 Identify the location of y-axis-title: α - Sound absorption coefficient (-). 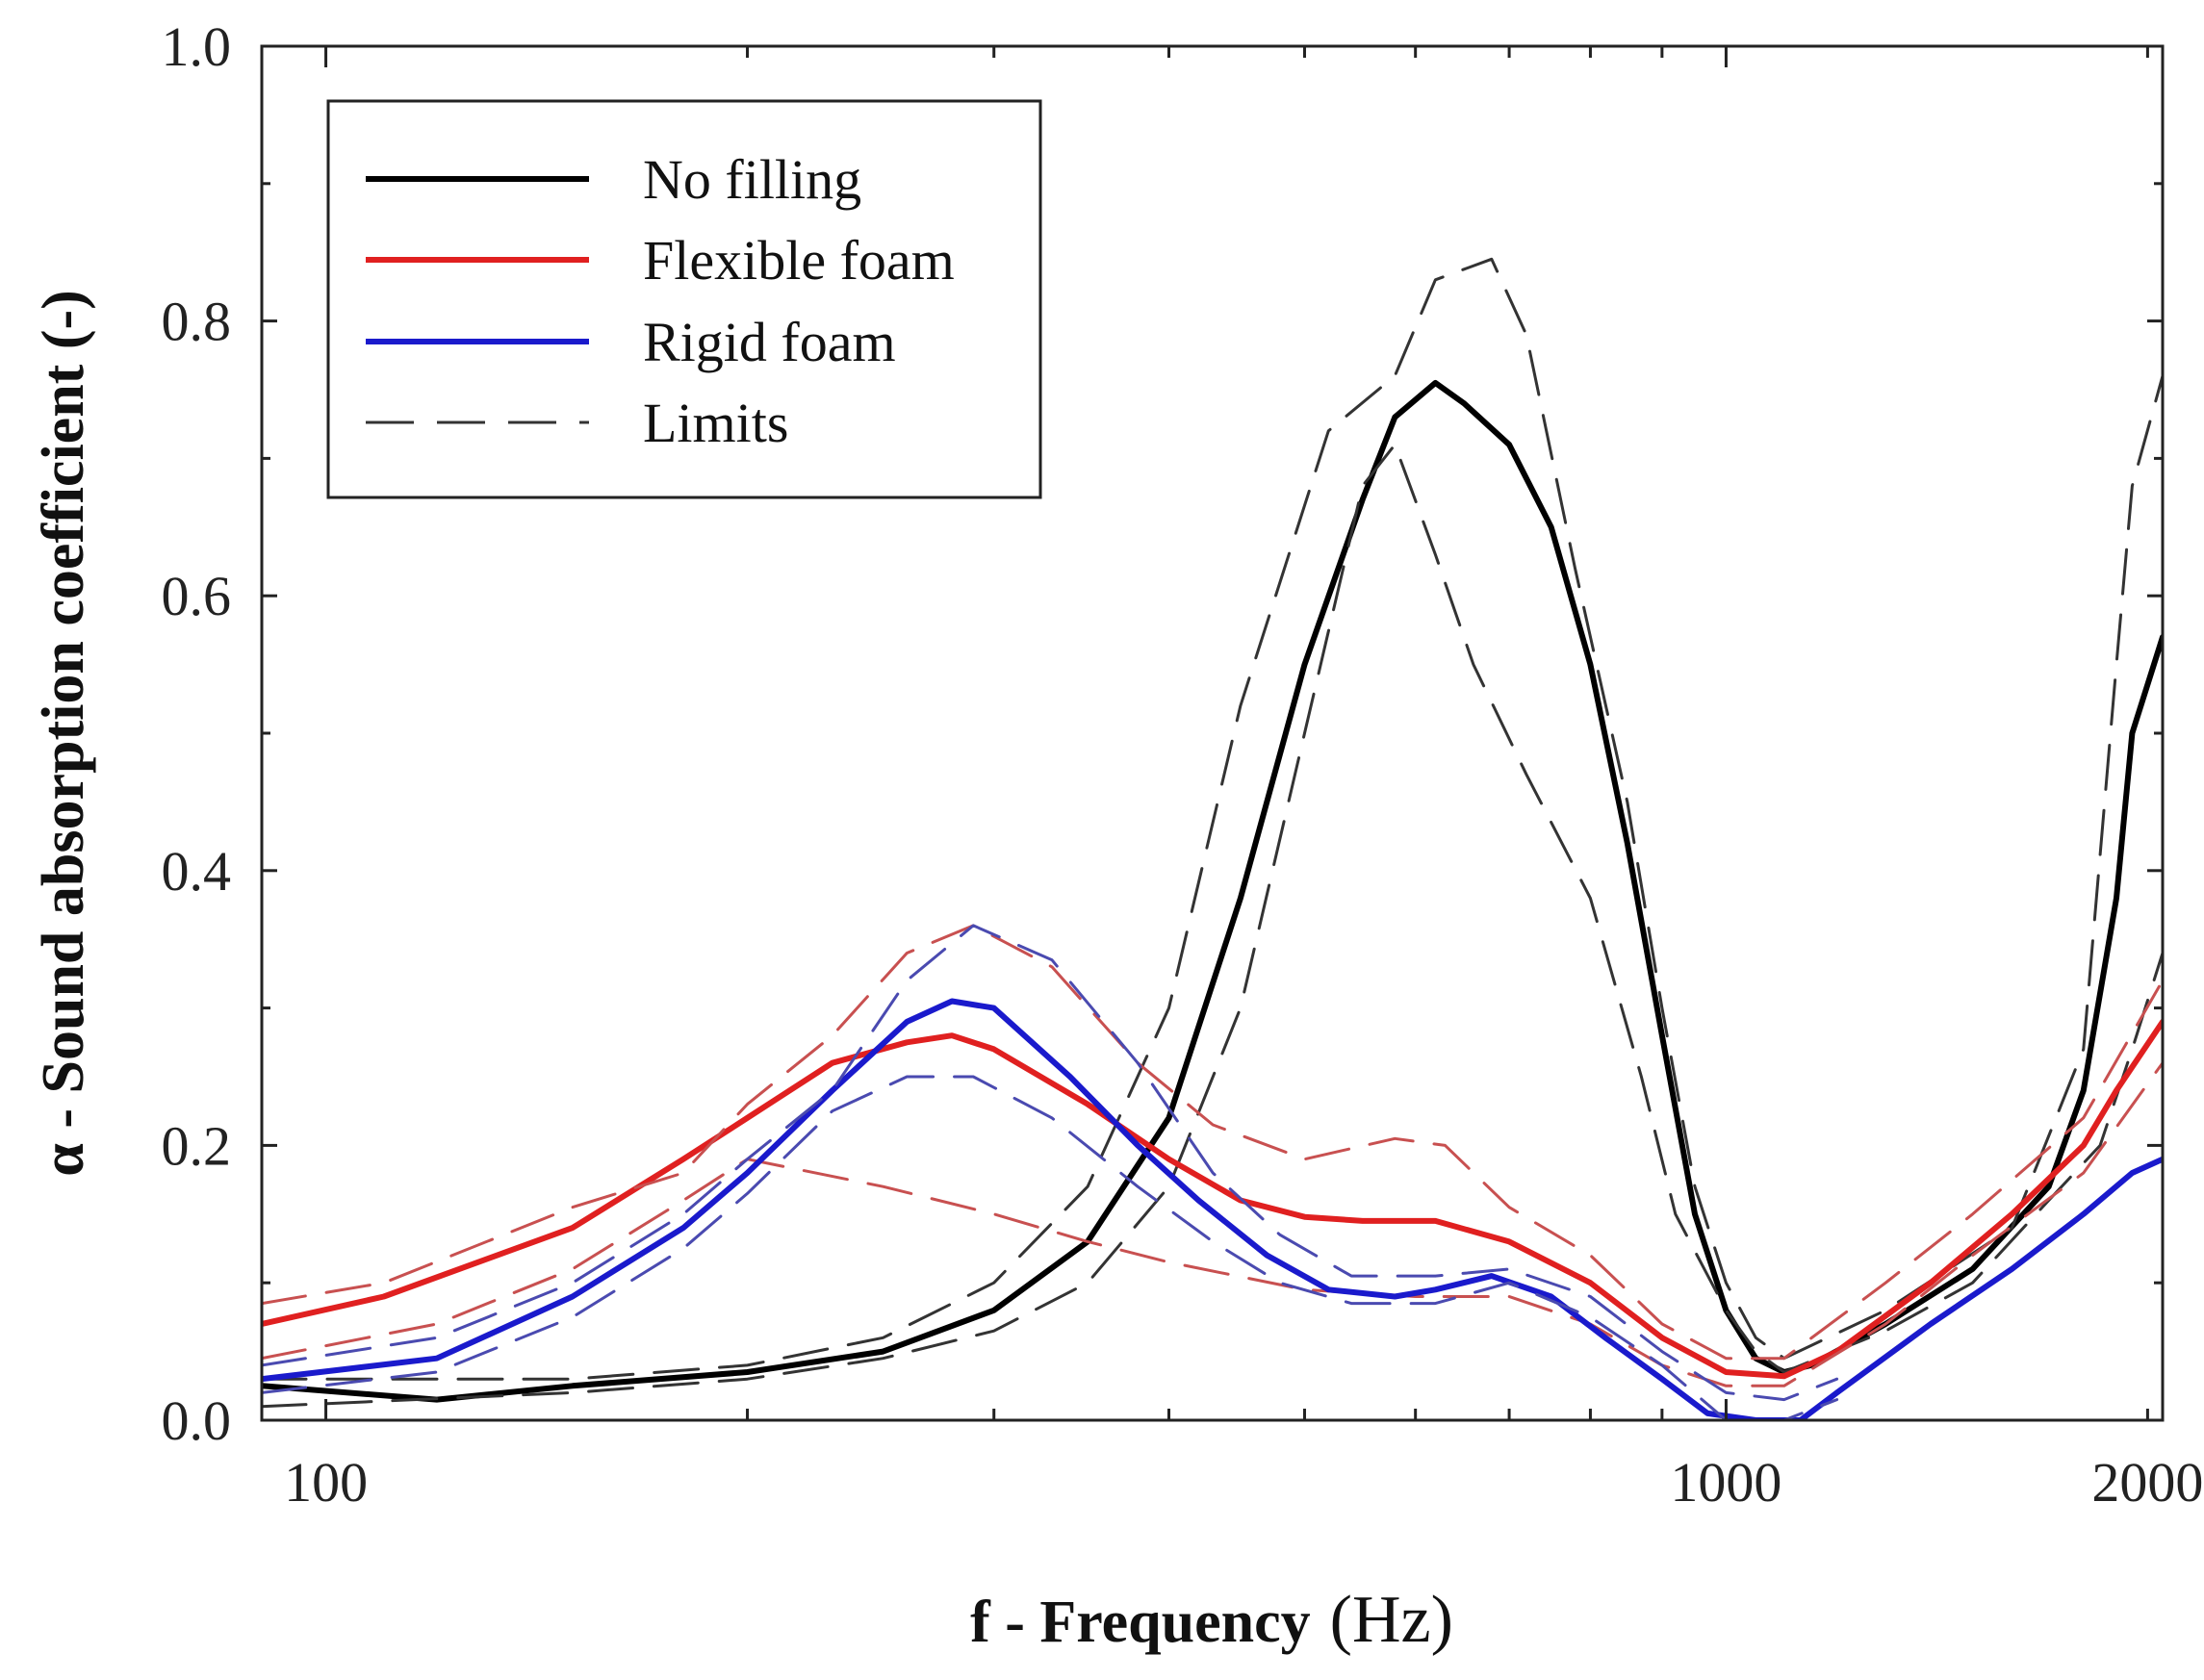
(63, 734).